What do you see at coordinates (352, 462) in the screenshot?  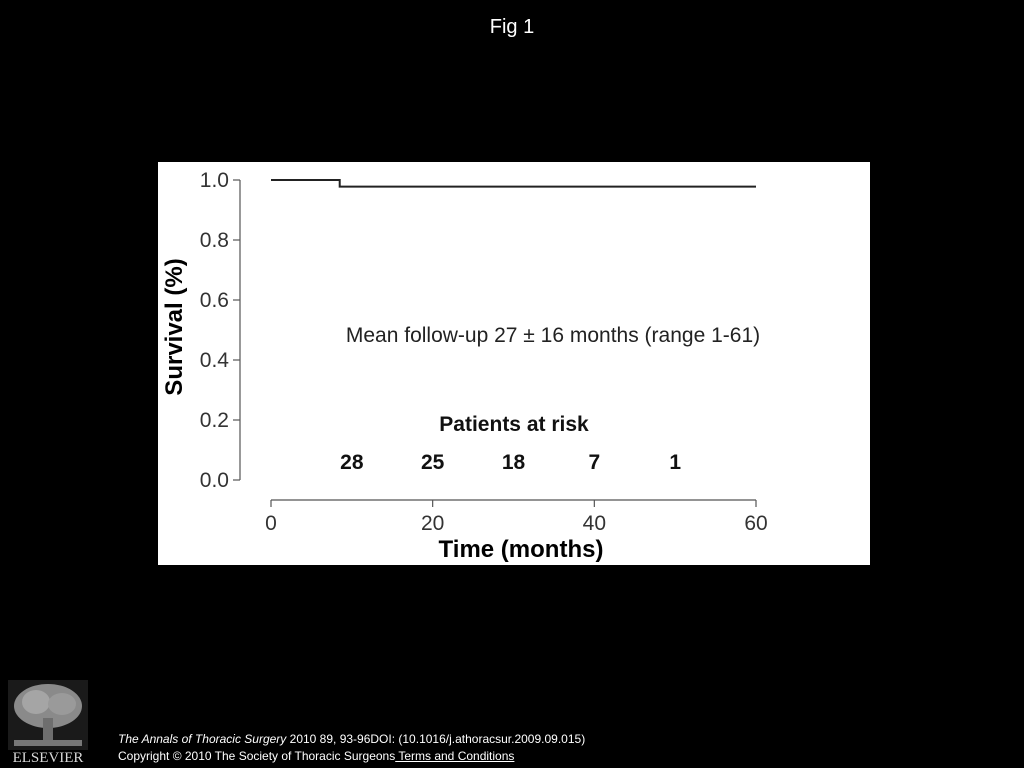 I see `patients-at-risk-value: 28` at bounding box center [352, 462].